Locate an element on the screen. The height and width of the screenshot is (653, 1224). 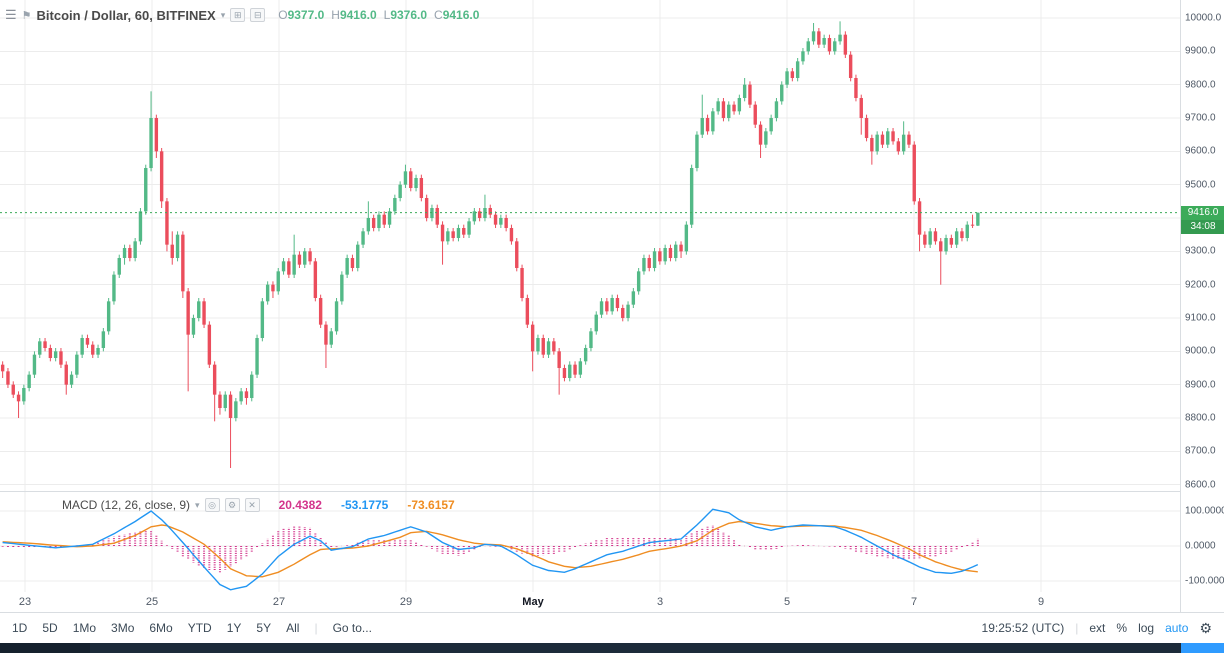
macd-title: MACD (12, 26, close, 9) is located at coordinates (126, 505).